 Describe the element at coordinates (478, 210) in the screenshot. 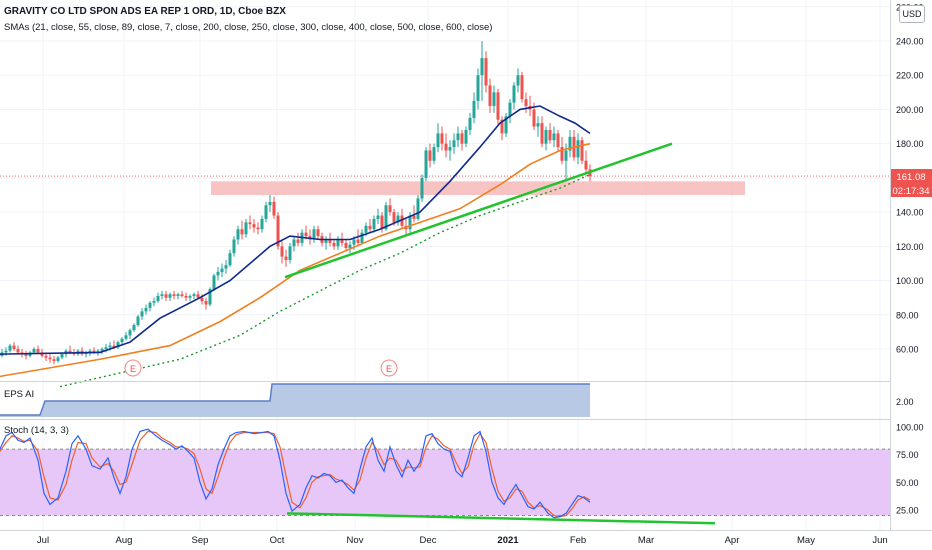

I see `price-trendline` at that location.